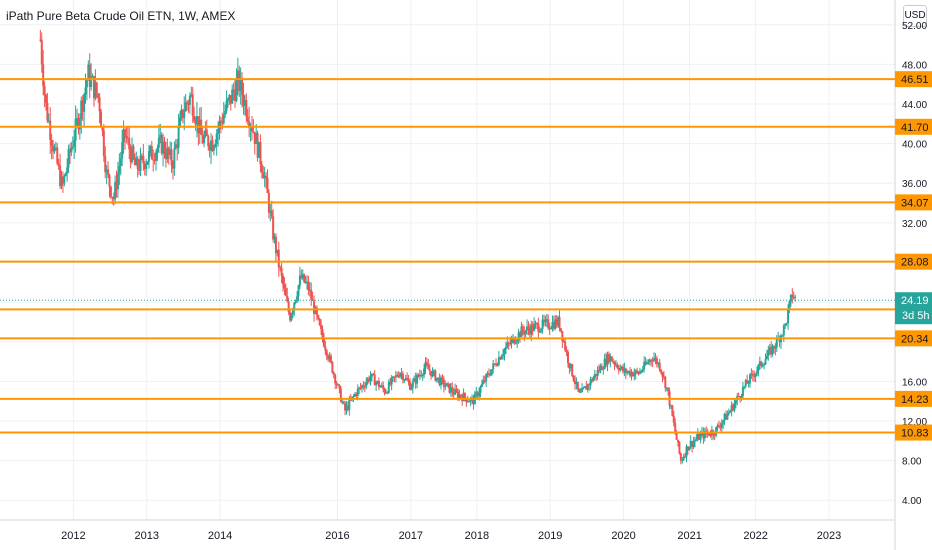 Image resolution: width=932 pixels, height=550 pixels. Describe the element at coordinates (913, 432) in the screenshot. I see `level-price-tag` at that location.